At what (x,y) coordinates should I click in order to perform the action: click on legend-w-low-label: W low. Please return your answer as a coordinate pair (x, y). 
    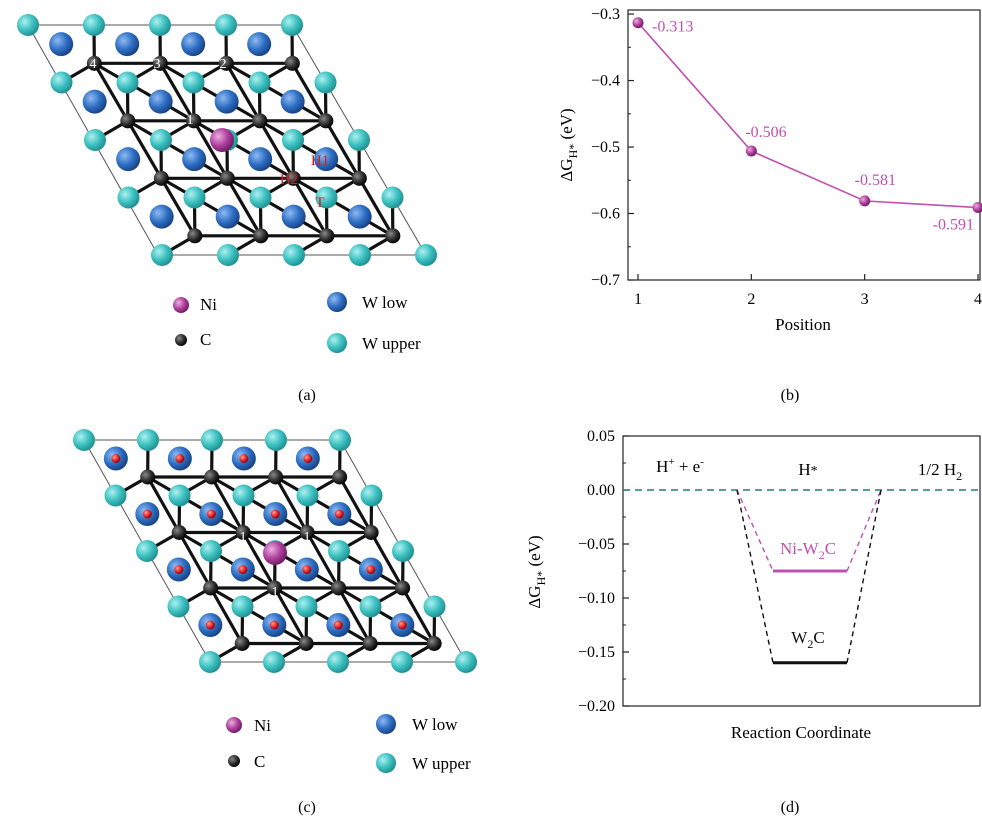
    Looking at the image, I should click on (385, 302).